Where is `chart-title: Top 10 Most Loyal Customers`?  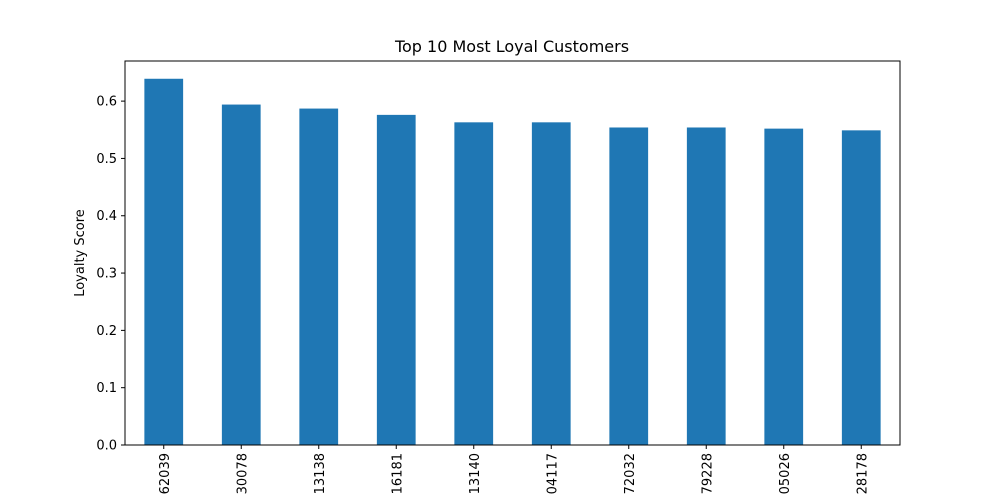
chart-title: Top 10 Most Loyal Customers is located at coordinates (511, 46).